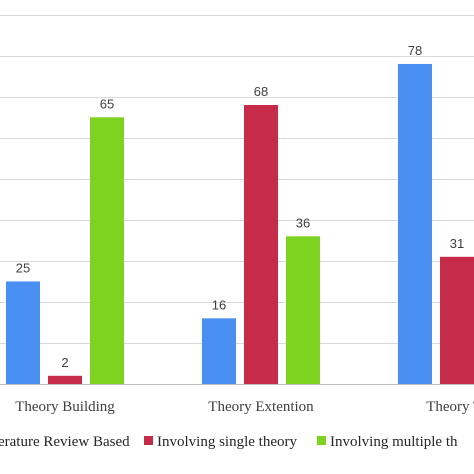 The height and width of the screenshot is (474, 474). I want to click on data-label: 31, so click(457, 243).